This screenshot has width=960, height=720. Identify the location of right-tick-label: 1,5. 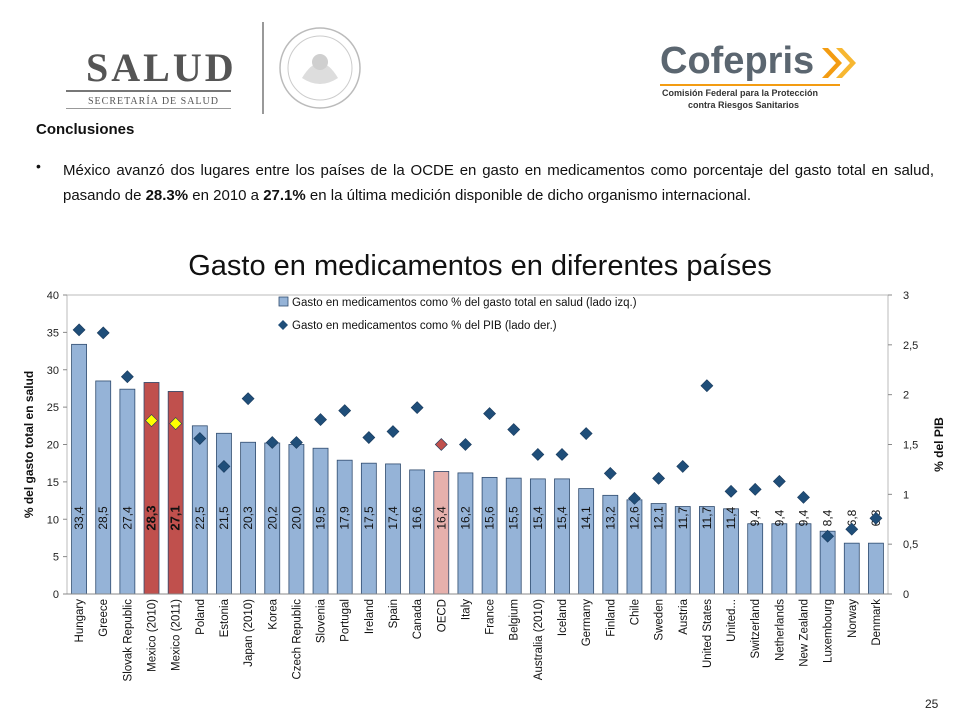
(910, 446).